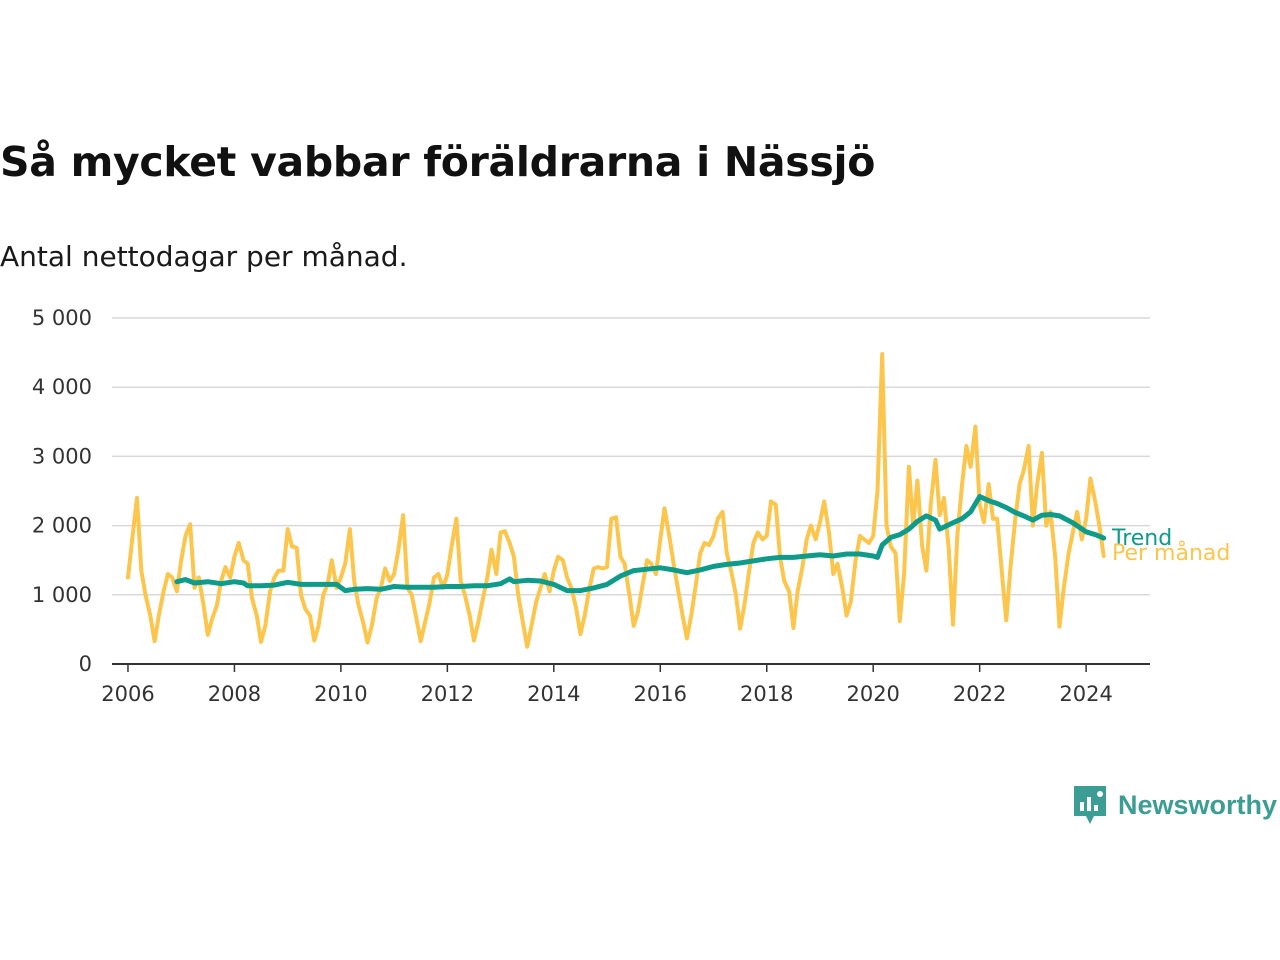 The height and width of the screenshot is (960, 1280). Describe the element at coordinates (62, 526) in the screenshot. I see `y-tick-label: 2 000` at that location.